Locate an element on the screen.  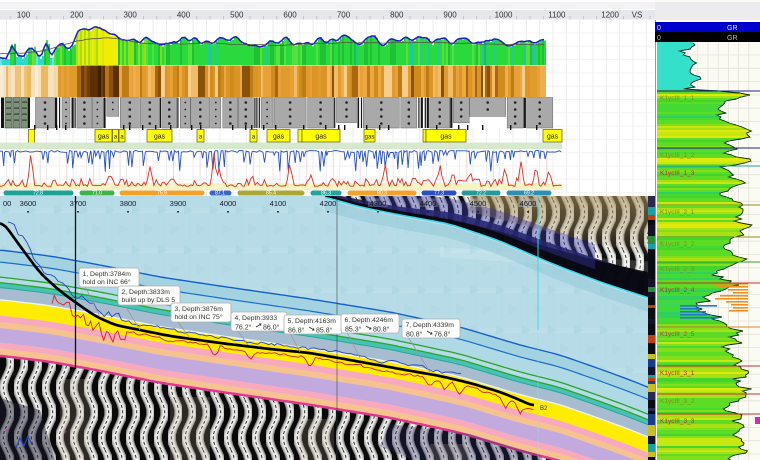
svg-text: 76.8° is located at coordinates (442, 335).